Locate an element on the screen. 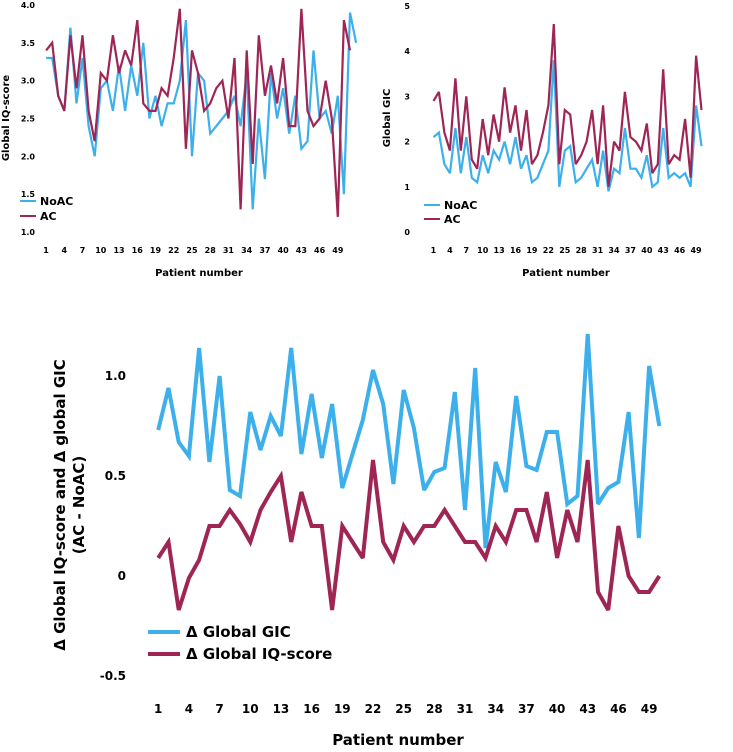 Image resolution: width=733 pixels, height=752 pixels. iq-x-tick: 49 is located at coordinates (338, 250).